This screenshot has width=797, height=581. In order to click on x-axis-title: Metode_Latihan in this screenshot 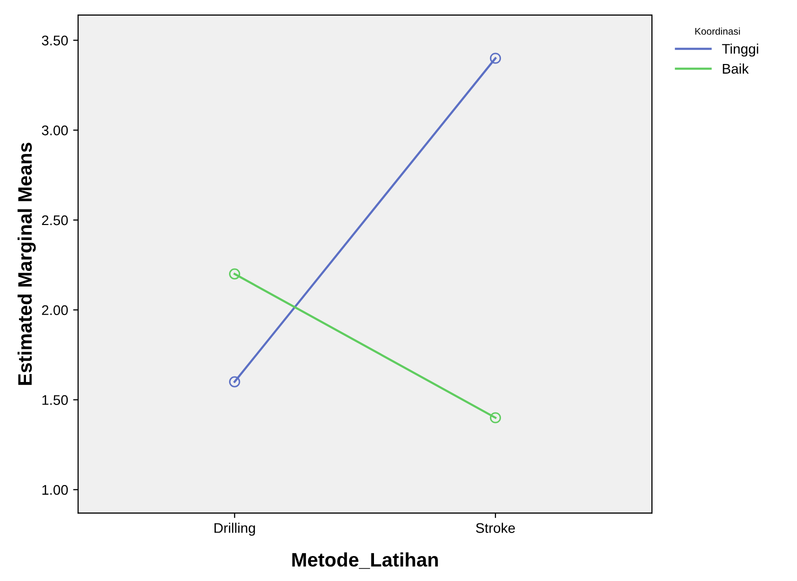, I will do `click(365, 560)`.